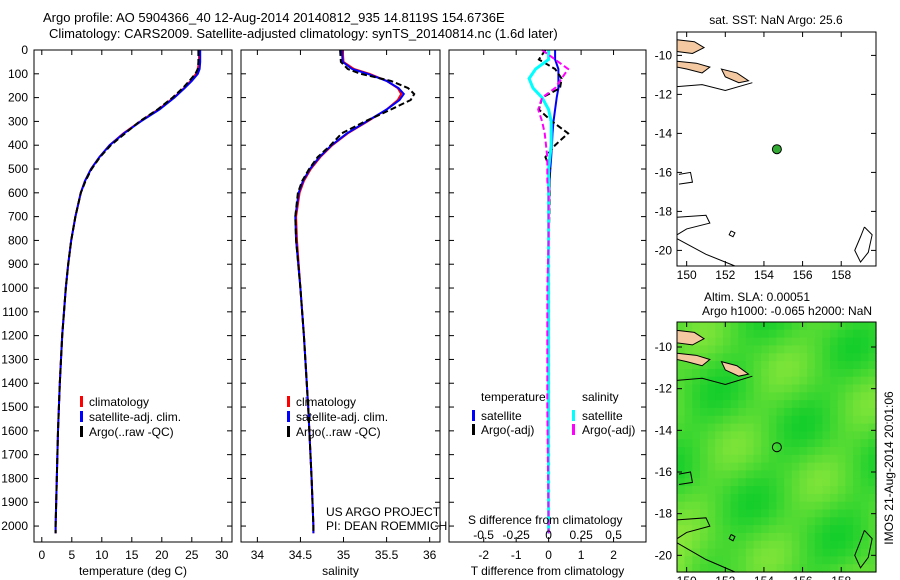  I want to click on argo-position-marker, so click(776, 447).